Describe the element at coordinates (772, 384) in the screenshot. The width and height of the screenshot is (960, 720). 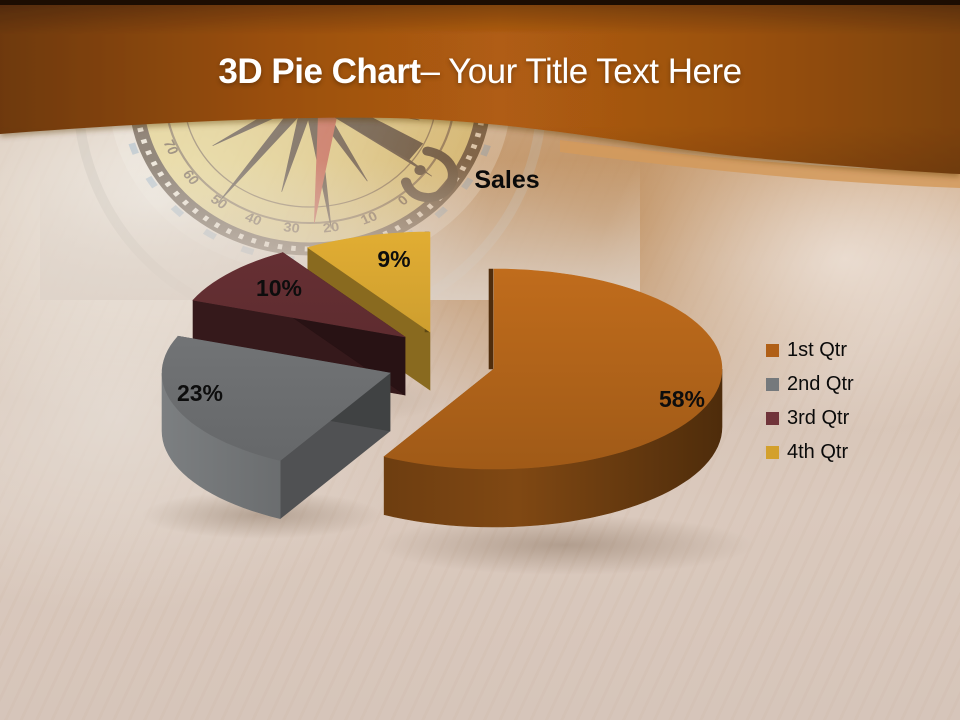
I see `legend-swatch-2nd-qtr` at that location.